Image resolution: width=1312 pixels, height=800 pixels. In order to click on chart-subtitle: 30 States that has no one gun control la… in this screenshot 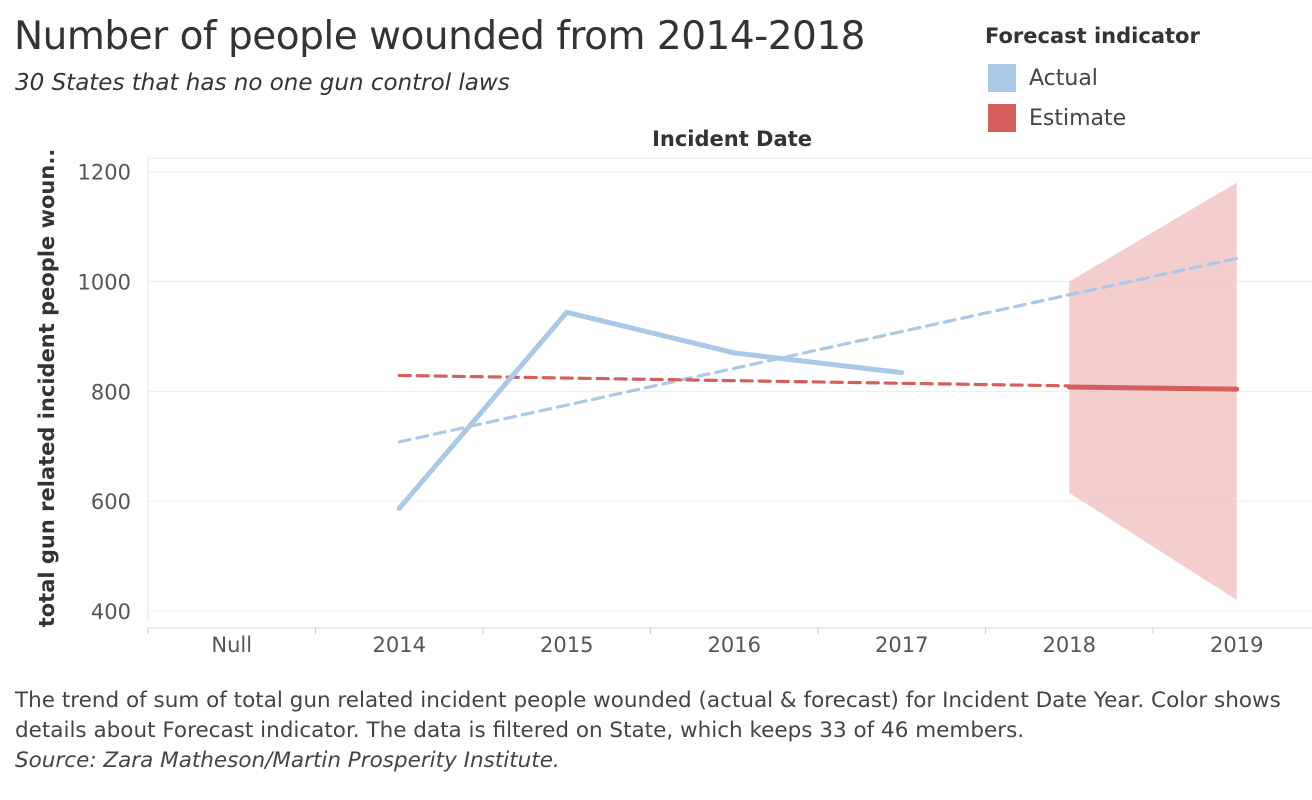, I will do `click(262, 83)`.